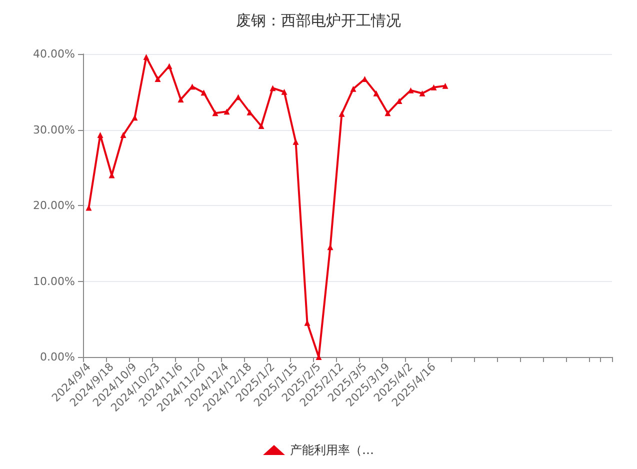 Image resolution: width=637 pixels, height=469 pixels. I want to click on y-tick-label: 10.00%, so click(54, 281).